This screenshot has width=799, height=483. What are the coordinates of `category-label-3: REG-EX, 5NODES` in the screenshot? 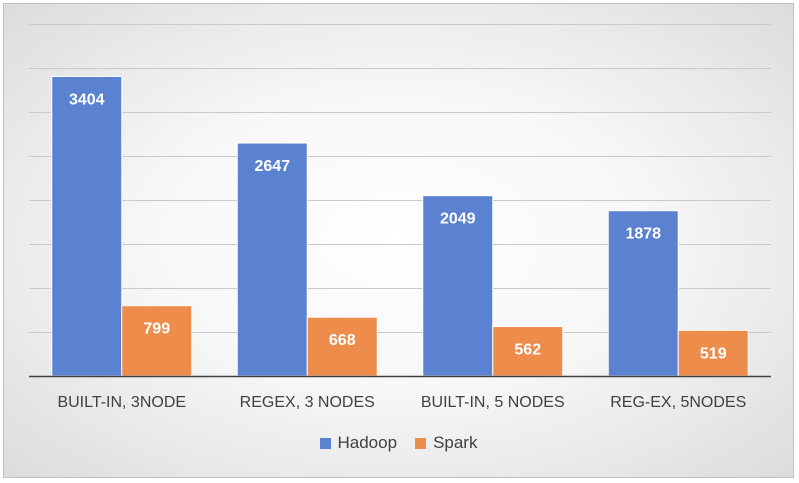 It's located at (678, 402).